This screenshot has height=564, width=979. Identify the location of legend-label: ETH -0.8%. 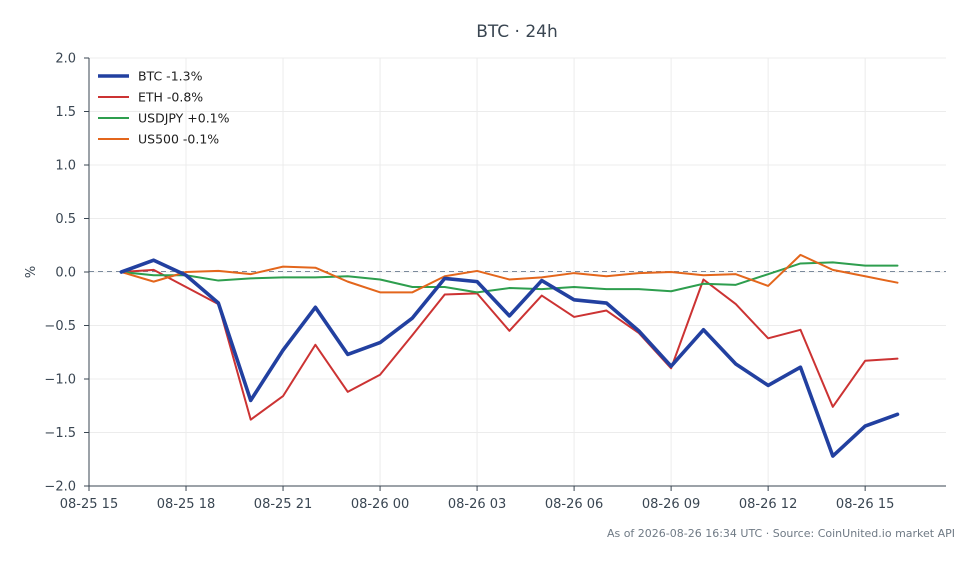
(170, 97).